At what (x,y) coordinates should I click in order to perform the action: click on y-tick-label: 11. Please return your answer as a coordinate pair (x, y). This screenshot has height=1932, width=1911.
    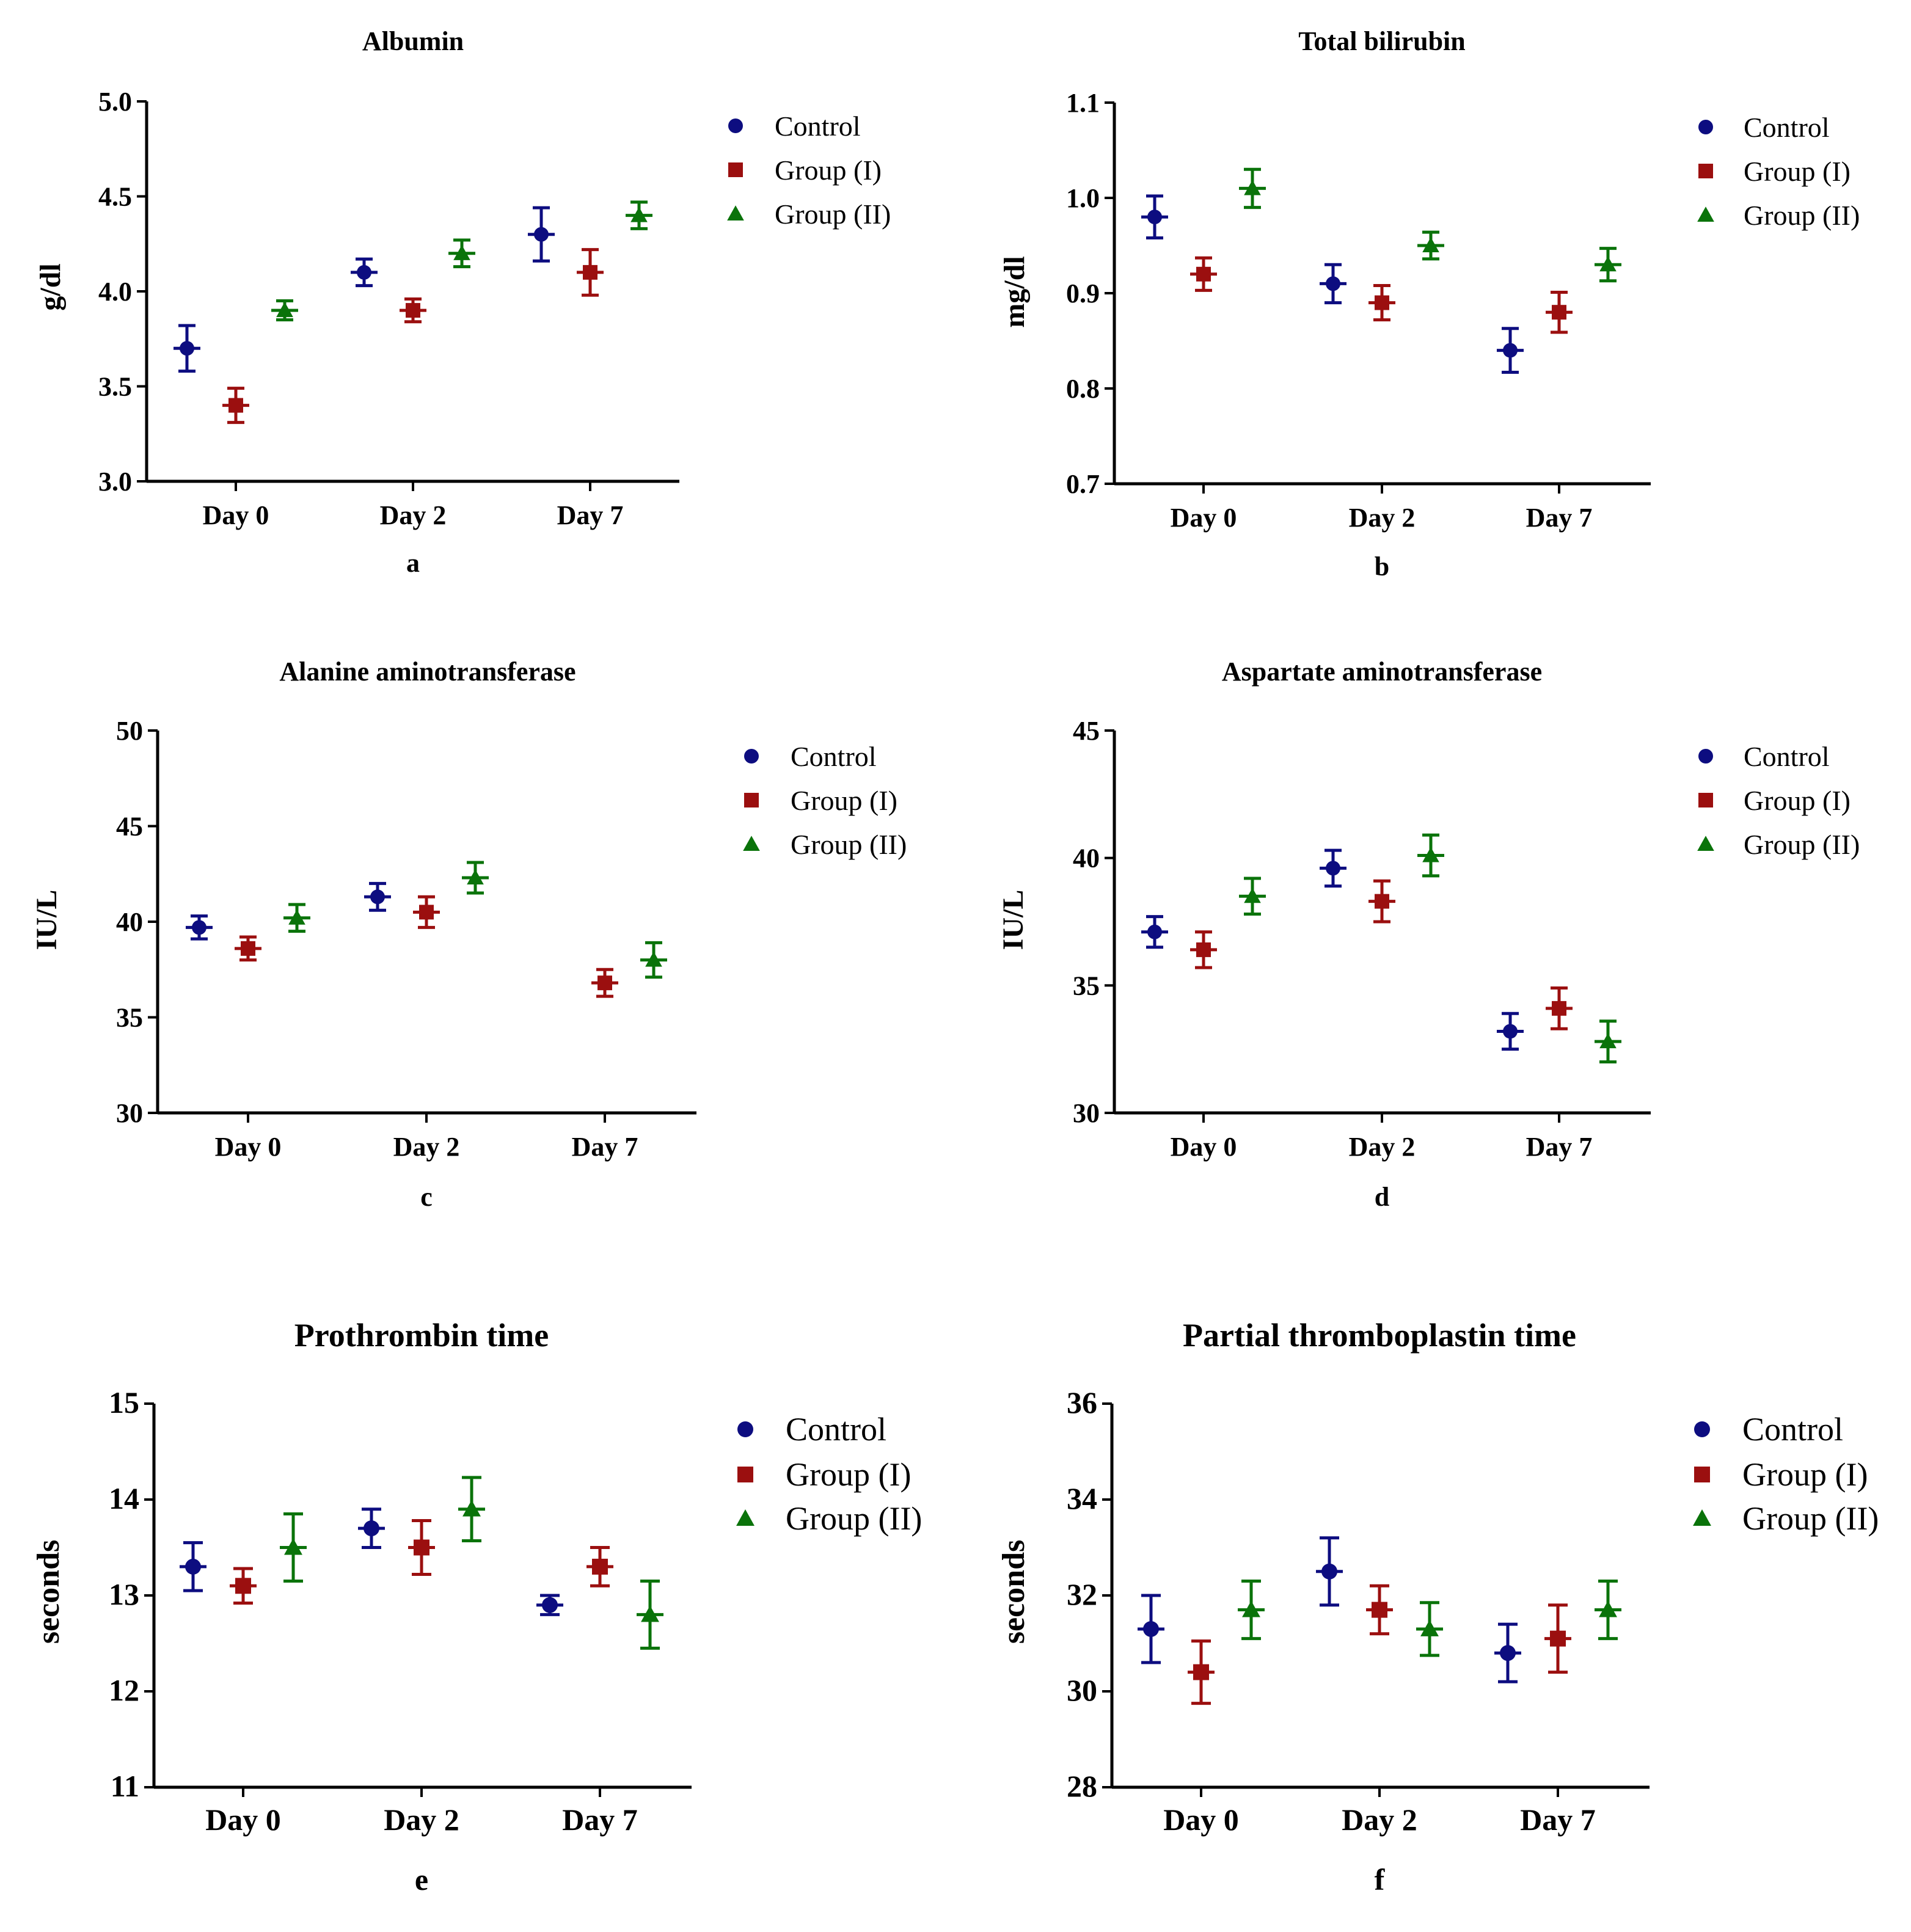
    Looking at the image, I should click on (125, 1786).